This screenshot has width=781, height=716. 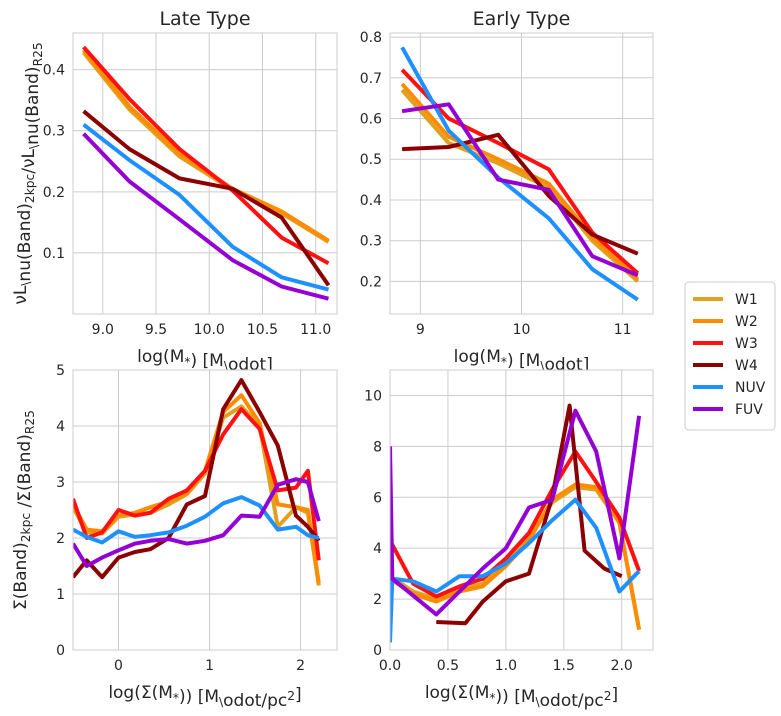 I want to click on x-tick-label: 0.5, so click(x=448, y=666).